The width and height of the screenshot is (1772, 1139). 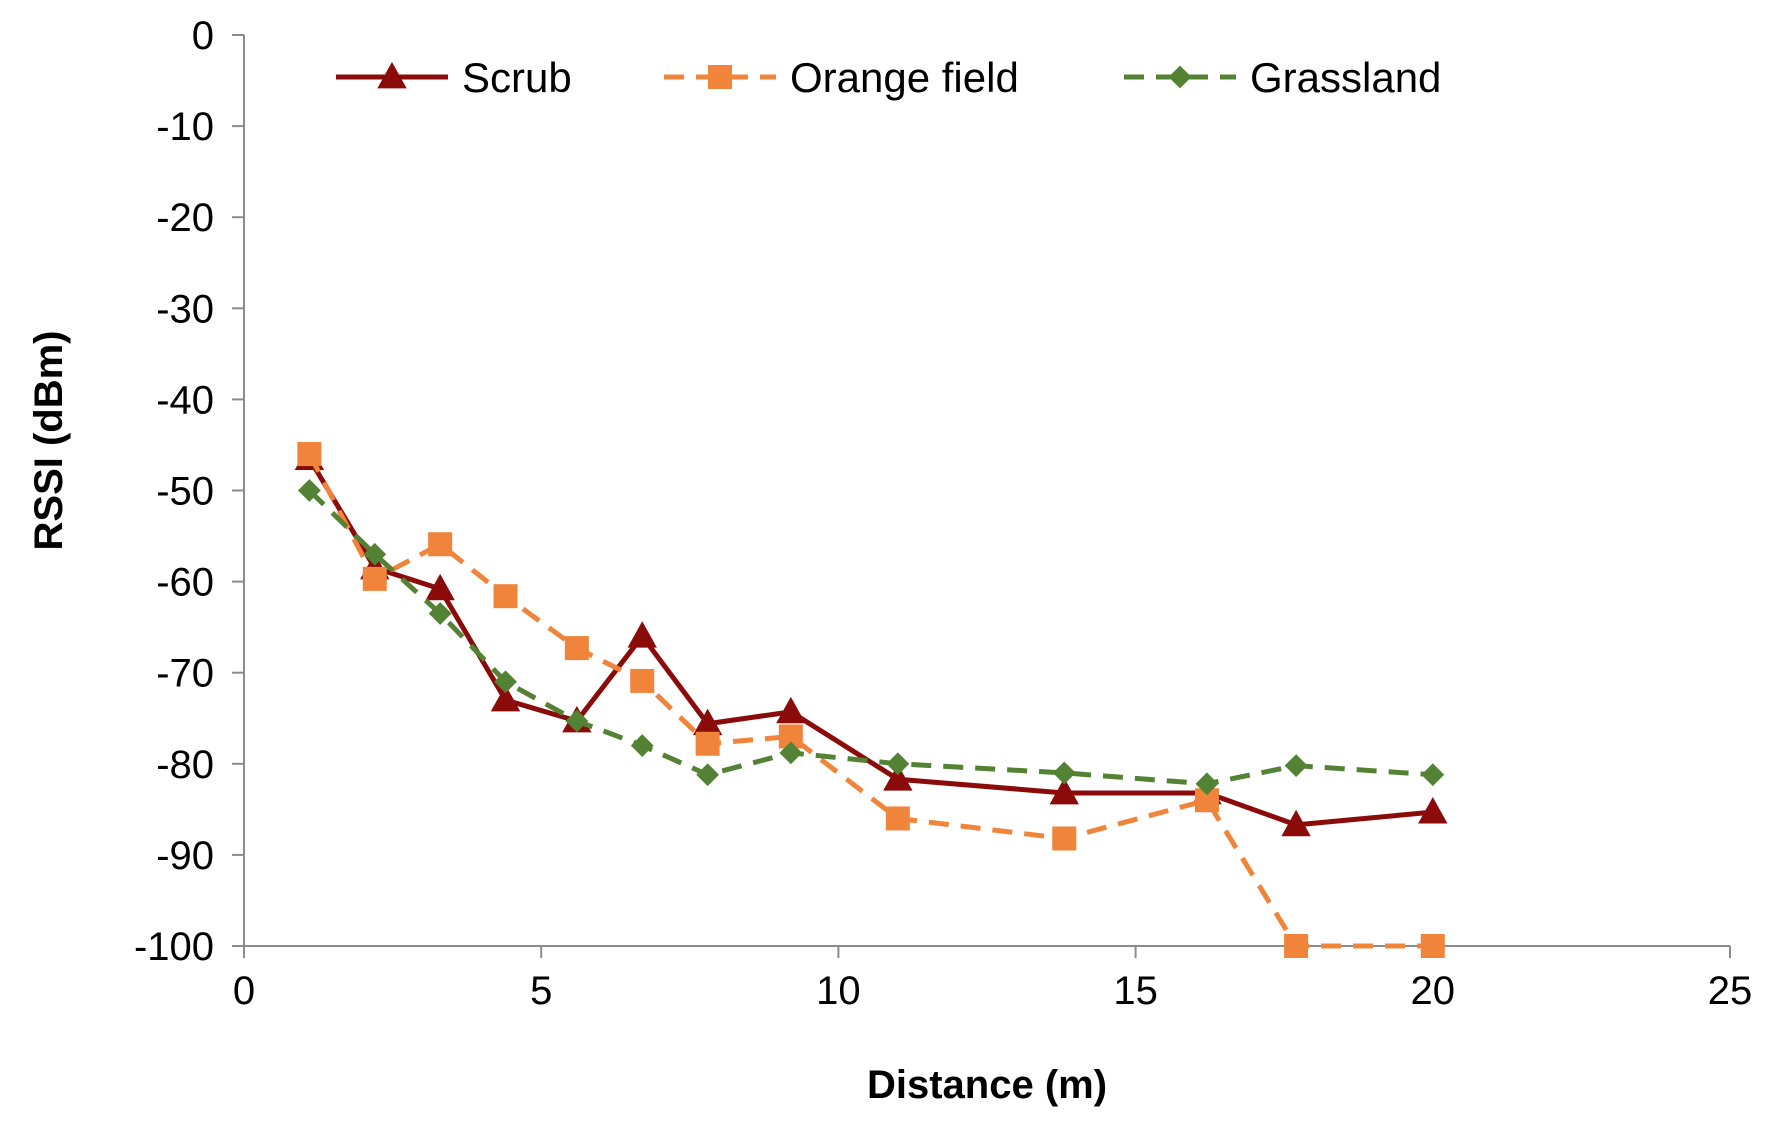 I want to click on y-ticks: 0 -10 -20 -30 -40 -50 -60 -70 -80 -90 -100, so click(x=189, y=491).